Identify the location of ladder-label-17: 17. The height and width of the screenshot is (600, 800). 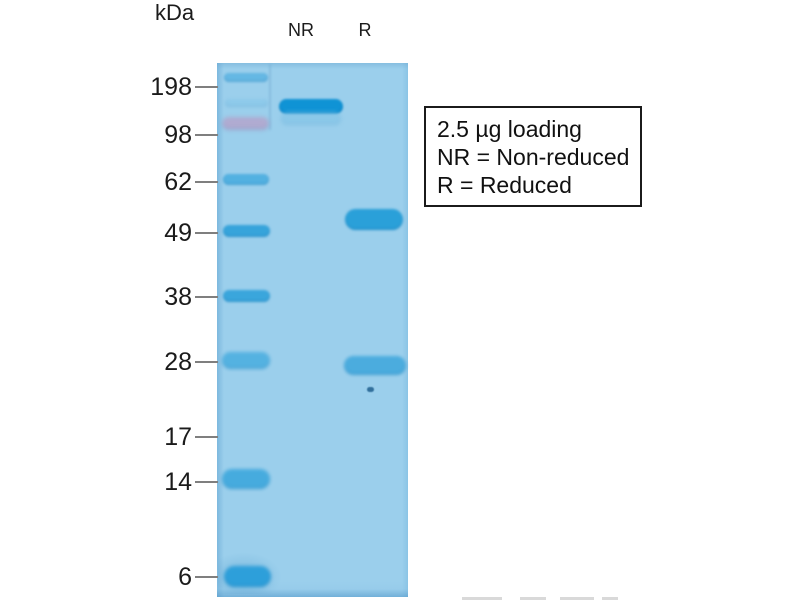
(178, 437).